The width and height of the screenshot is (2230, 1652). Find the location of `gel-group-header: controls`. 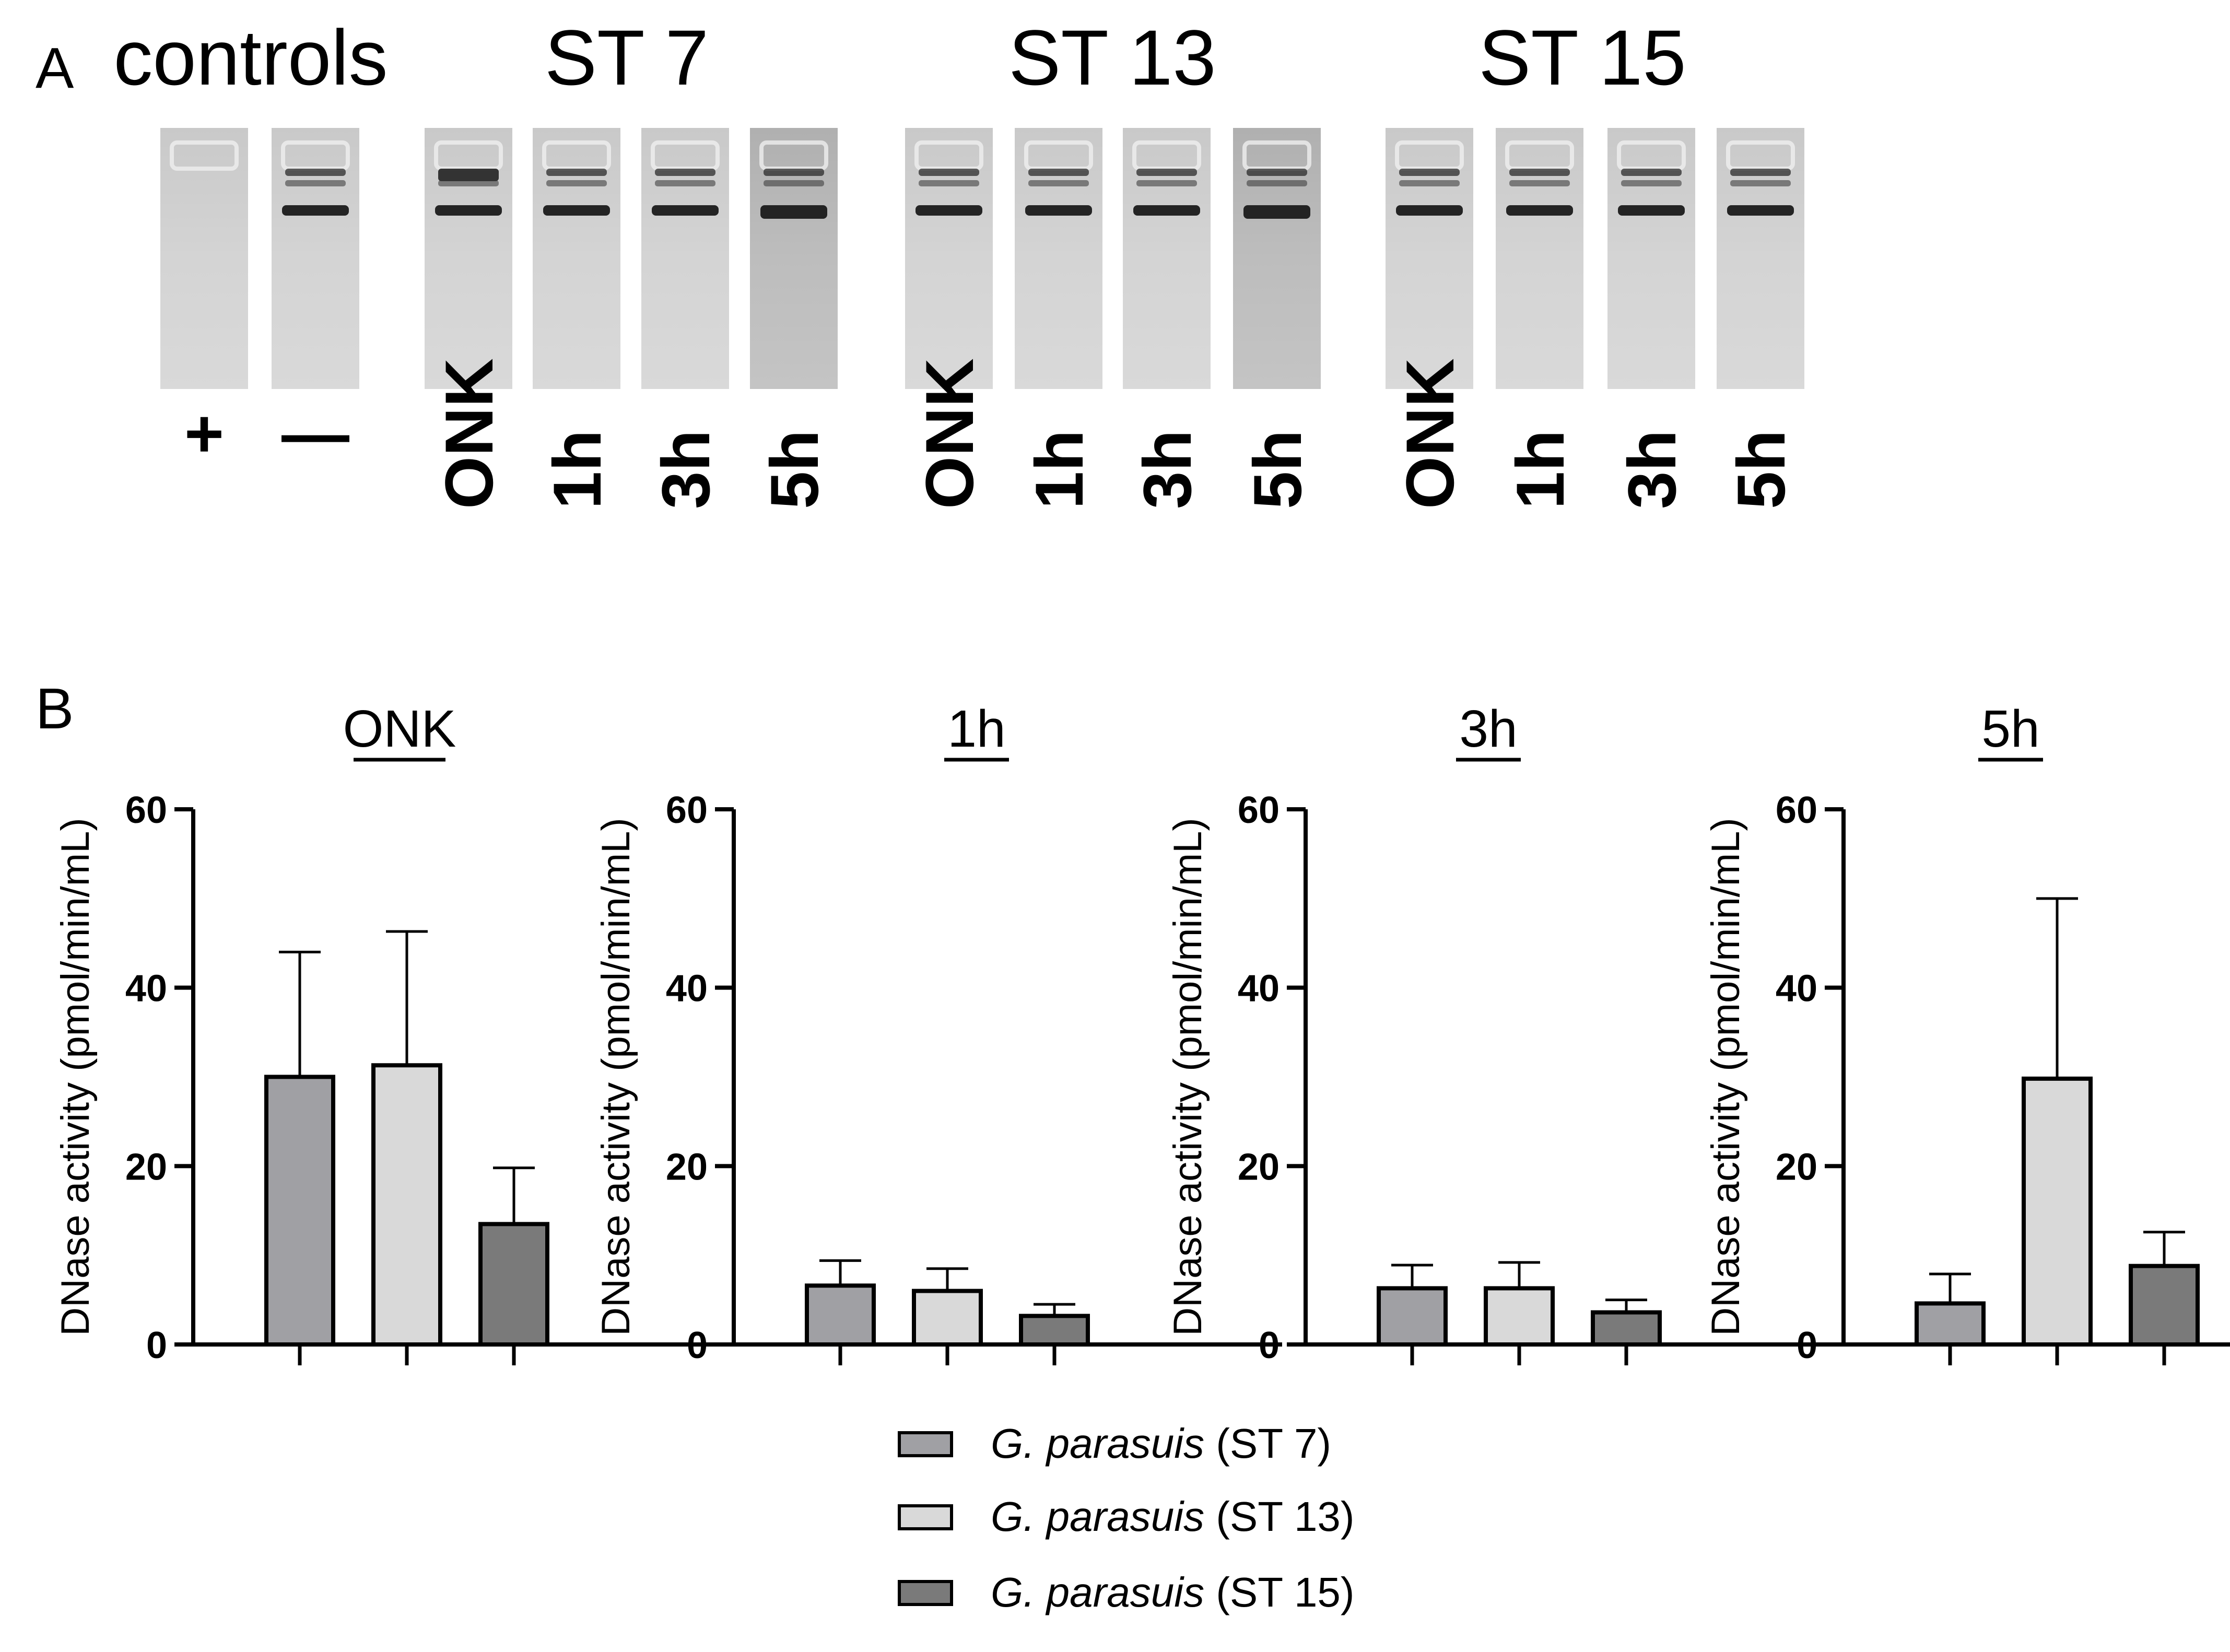

gel-group-header: controls is located at coordinates (250, 57).